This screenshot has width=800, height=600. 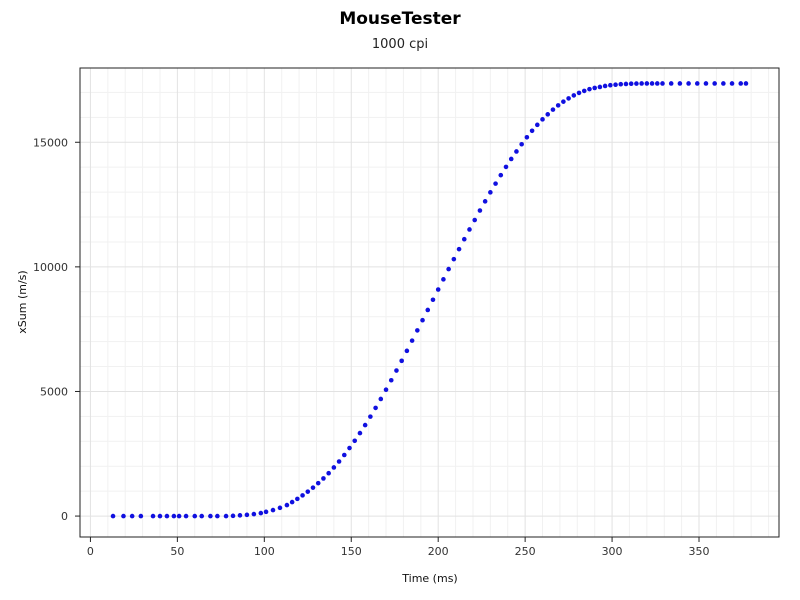 What do you see at coordinates (699, 551) in the screenshot?
I see `x-tick-label: 350` at bounding box center [699, 551].